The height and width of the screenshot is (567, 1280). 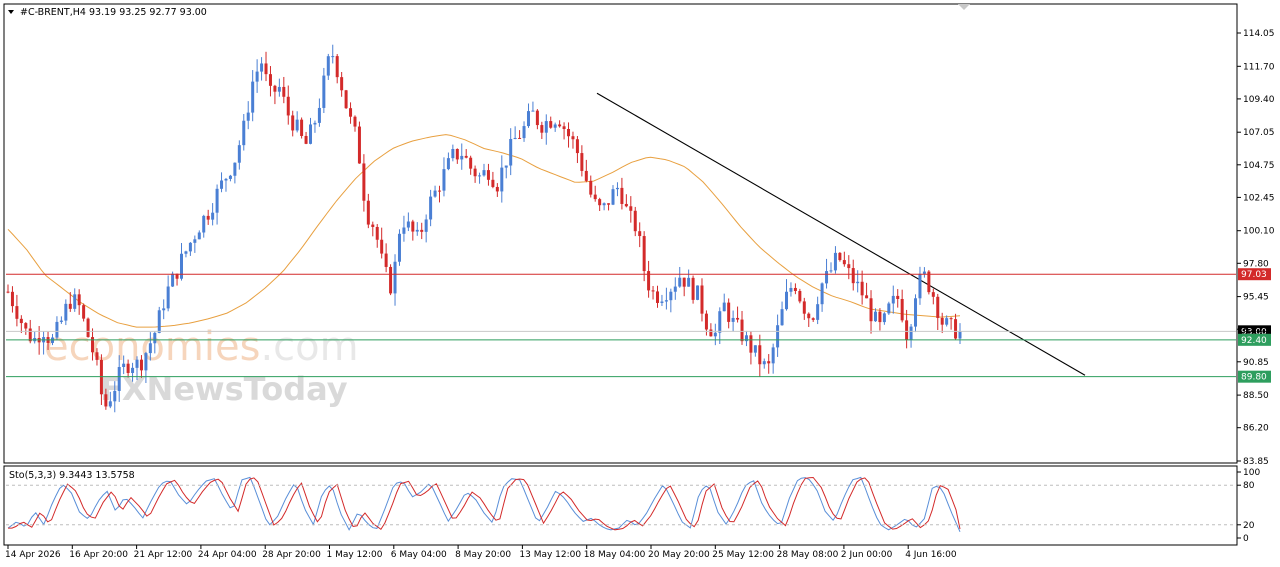 I want to click on y-tick-label: 83.85, so click(x=1256, y=462).